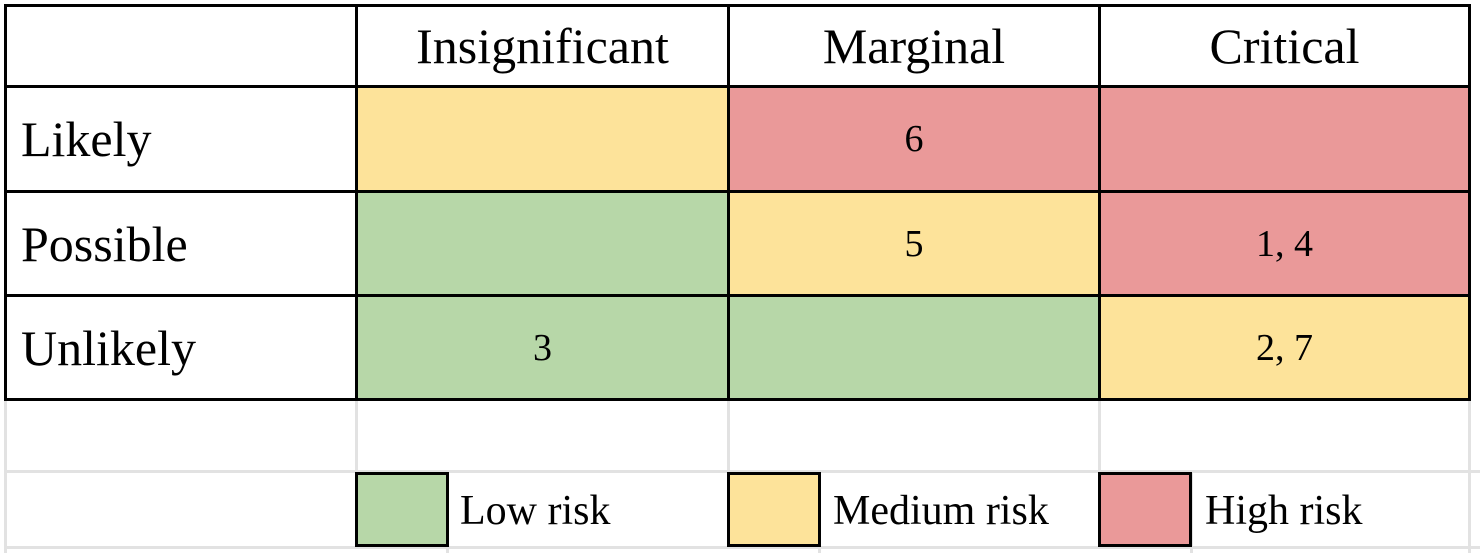 The image size is (1480, 553). I want to click on matrix-cell-possible-marginal: 5, so click(914, 243).